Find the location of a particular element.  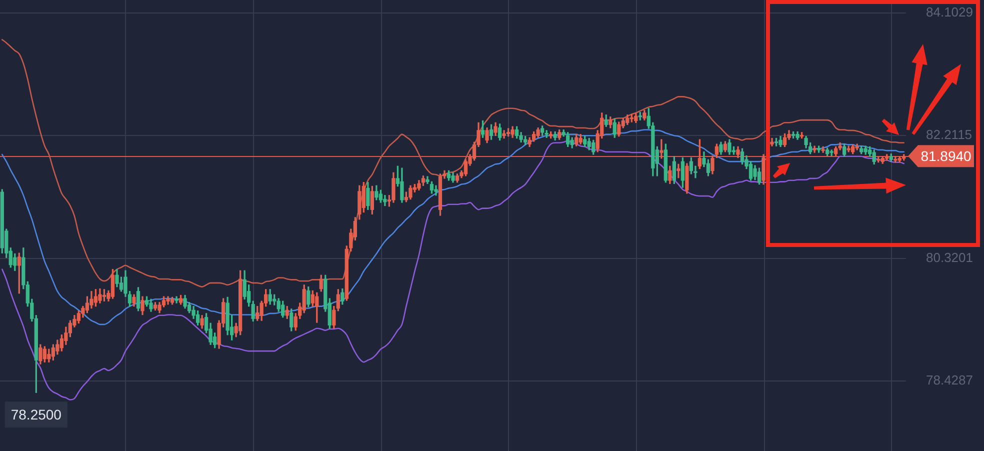

annotation: 78.2500 is located at coordinates (36, 414).